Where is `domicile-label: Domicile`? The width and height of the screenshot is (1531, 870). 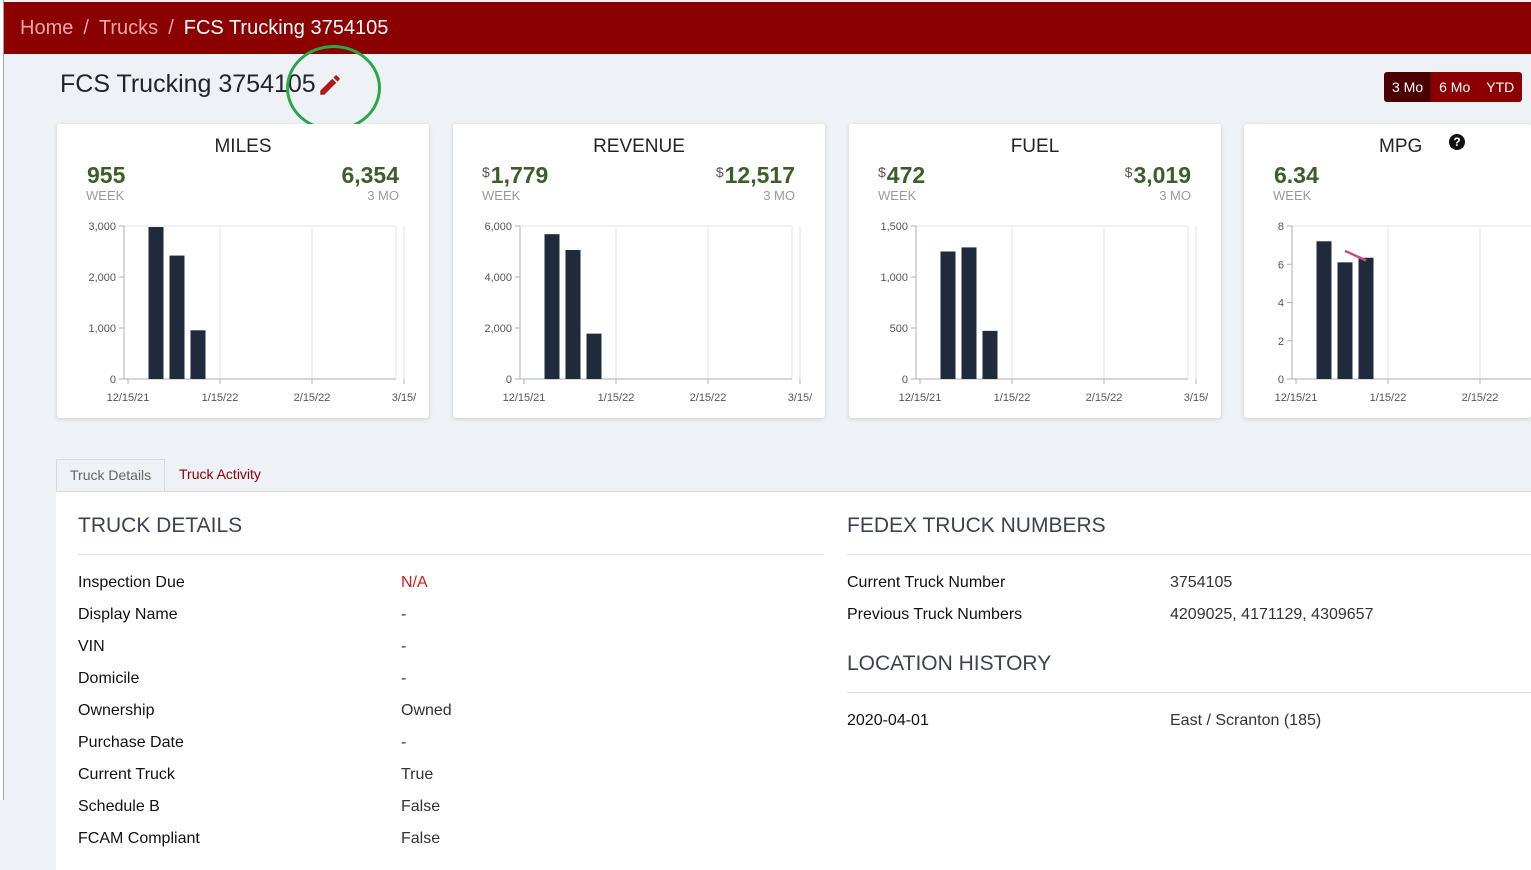
domicile-label: Domicile is located at coordinates (109, 678).